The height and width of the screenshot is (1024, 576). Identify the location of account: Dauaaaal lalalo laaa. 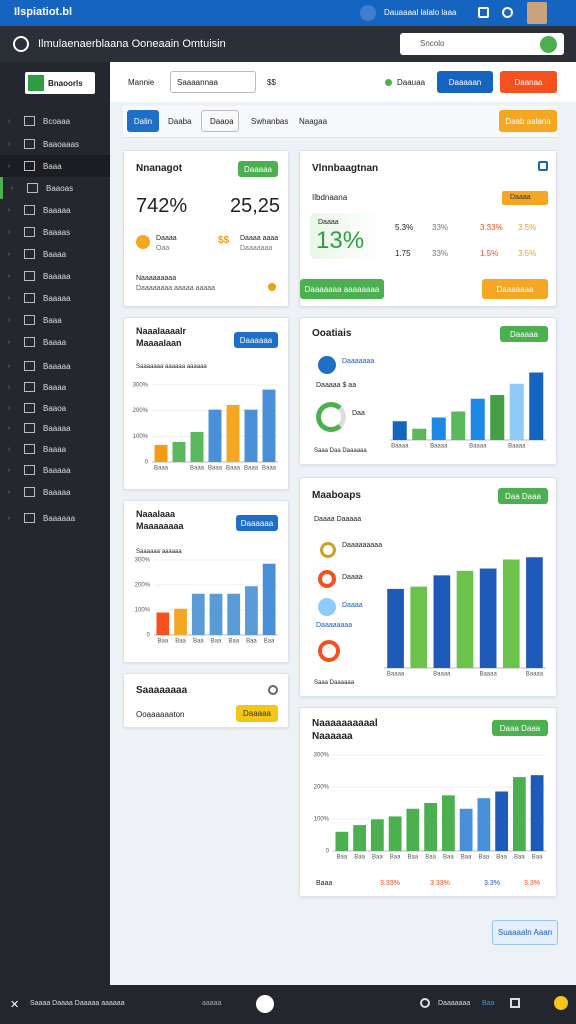
(420, 12).